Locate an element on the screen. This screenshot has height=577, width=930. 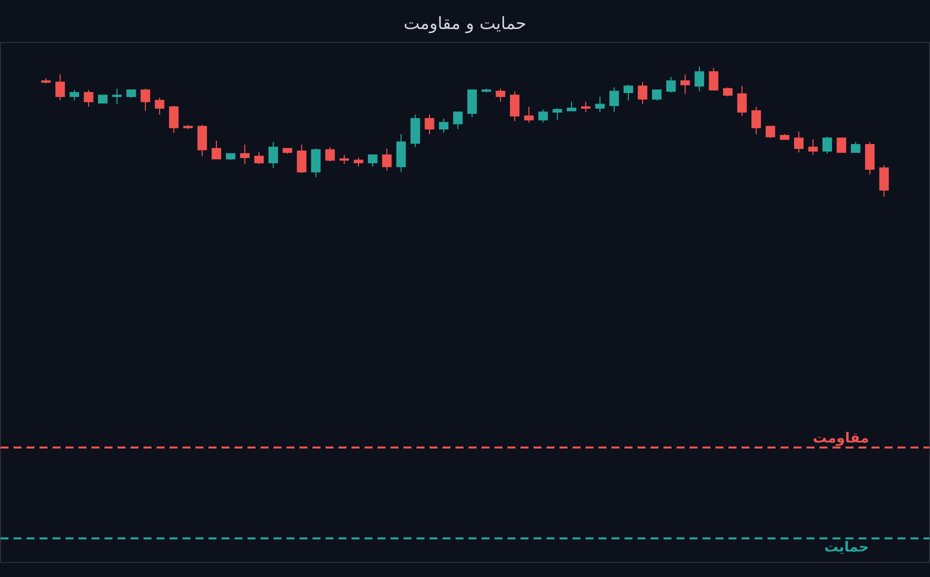
ref-label: حمایت is located at coordinates (846, 547).